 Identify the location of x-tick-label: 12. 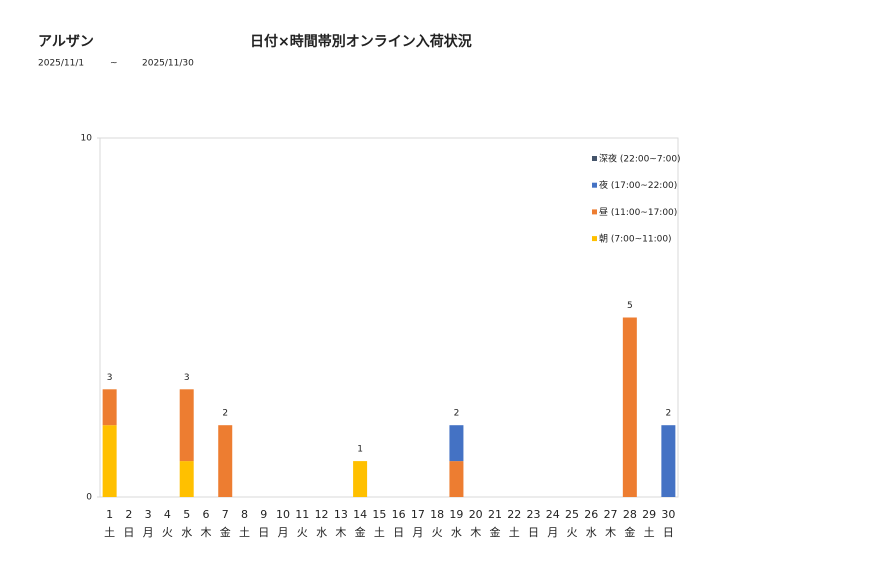
(322, 514).